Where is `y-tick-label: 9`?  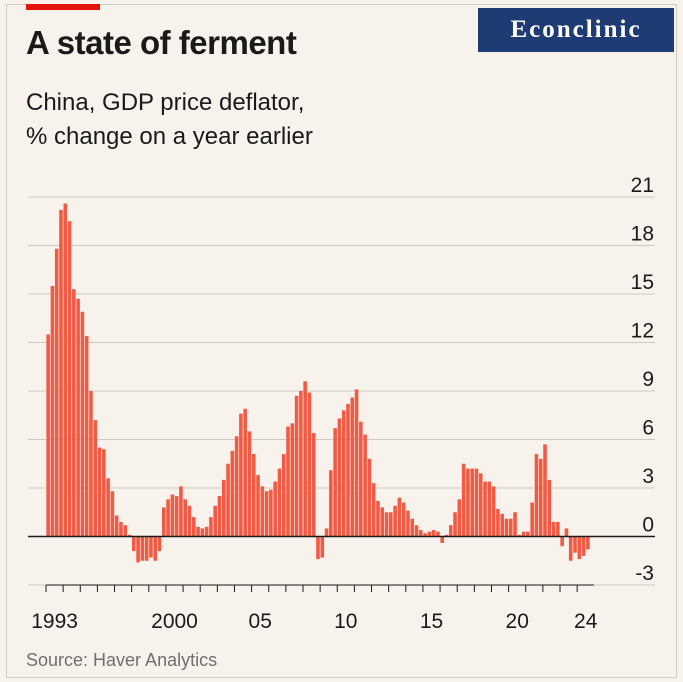 y-tick-label: 9 is located at coordinates (648, 379).